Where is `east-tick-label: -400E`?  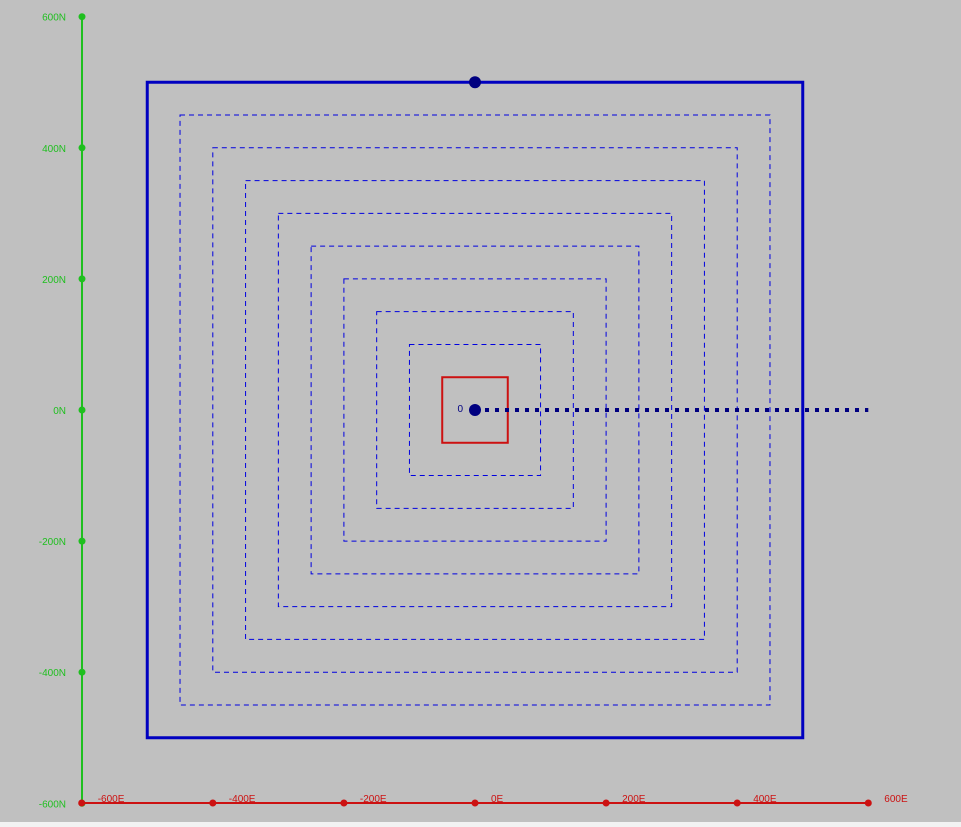
east-tick-label: -400E is located at coordinates (242, 799).